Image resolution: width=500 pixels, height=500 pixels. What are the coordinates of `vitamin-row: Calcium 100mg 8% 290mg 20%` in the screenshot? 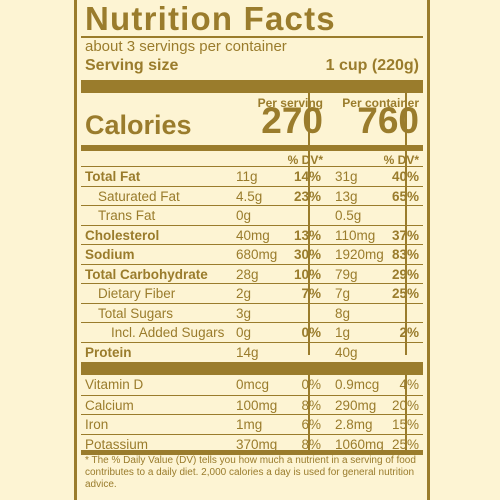 It's located at (252, 405).